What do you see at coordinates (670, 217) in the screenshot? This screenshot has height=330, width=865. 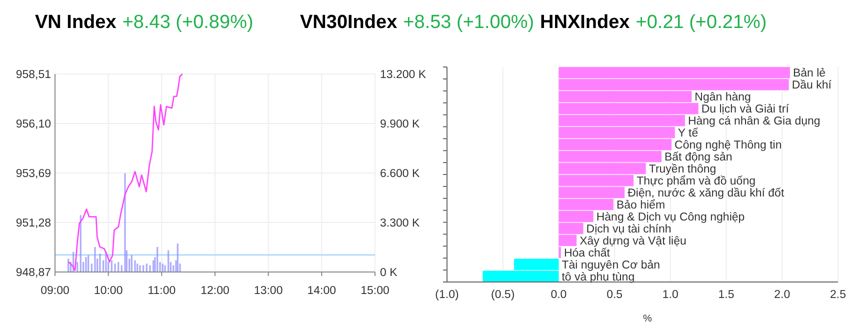 I see `y-tick-label: Hàng & Dịch vụ Công nghiệp` at bounding box center [670, 217].